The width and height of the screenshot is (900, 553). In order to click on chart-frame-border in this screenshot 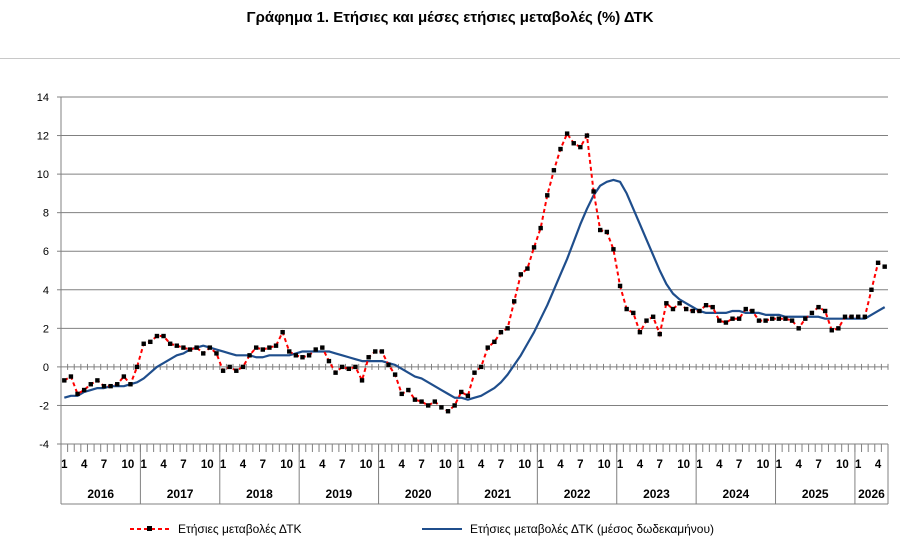, I will do `click(450, 58)`.